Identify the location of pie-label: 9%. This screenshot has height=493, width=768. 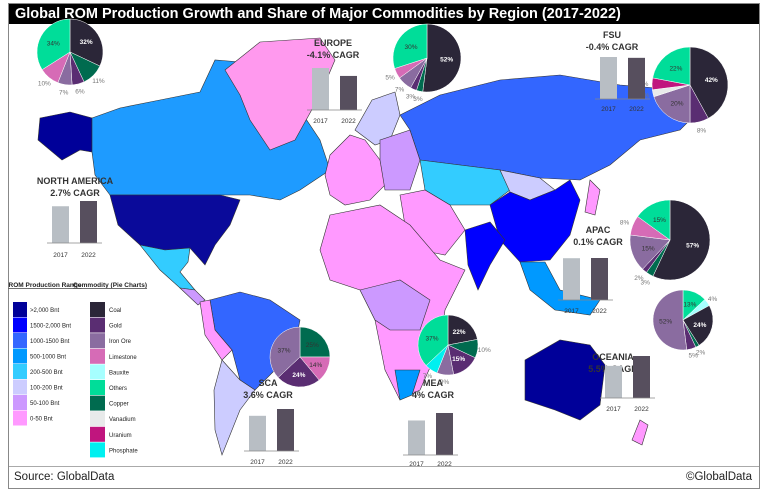
(445, 382).